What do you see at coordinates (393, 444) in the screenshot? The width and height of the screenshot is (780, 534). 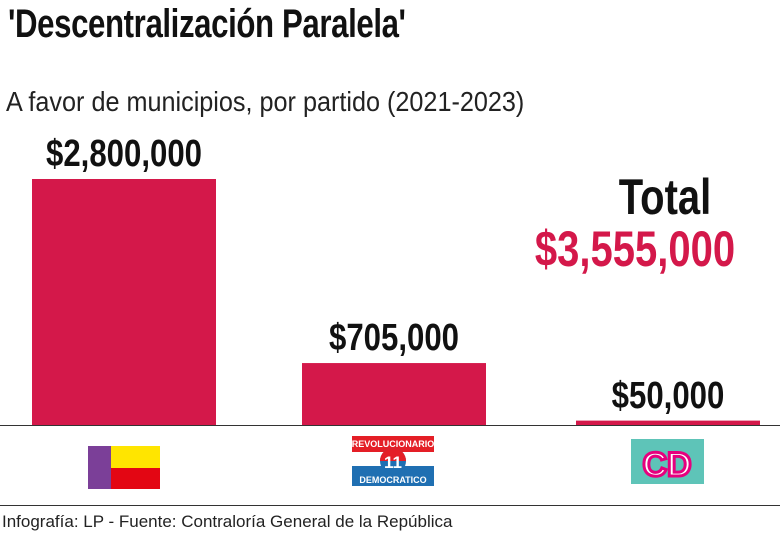 I see `logo-text-top: REVOLUCIONARIO` at bounding box center [393, 444].